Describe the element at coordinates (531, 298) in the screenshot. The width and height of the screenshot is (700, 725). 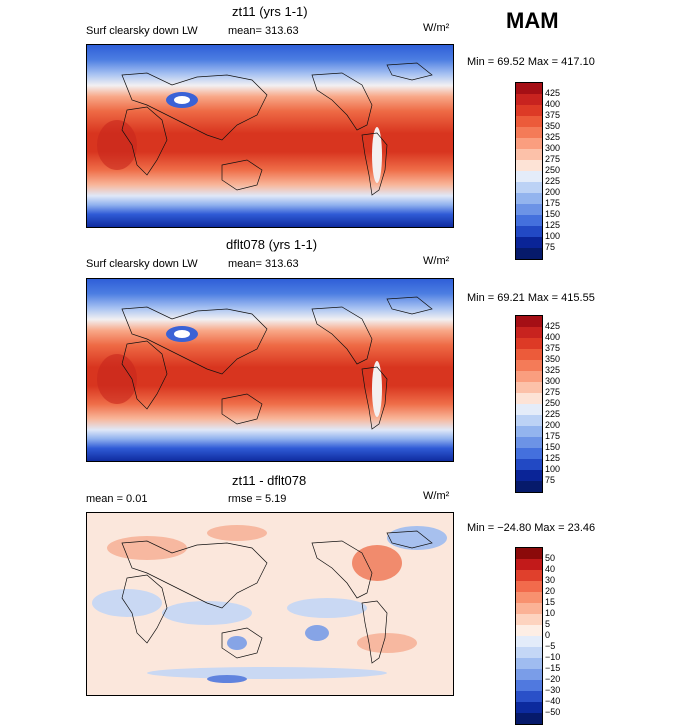
I see `panel-2-minmax: Min = 69.21 Max = 415.55` at that location.